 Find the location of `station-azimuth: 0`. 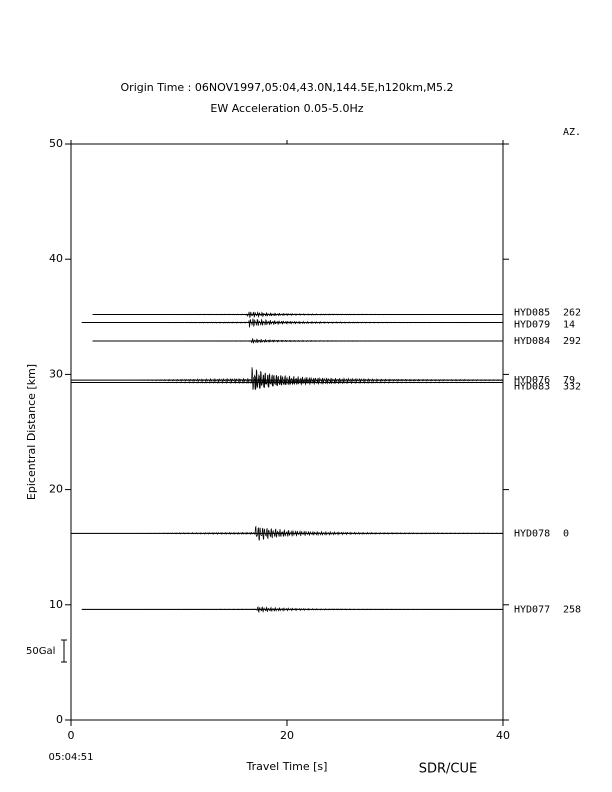

station-azimuth: 0 is located at coordinates (566, 533).